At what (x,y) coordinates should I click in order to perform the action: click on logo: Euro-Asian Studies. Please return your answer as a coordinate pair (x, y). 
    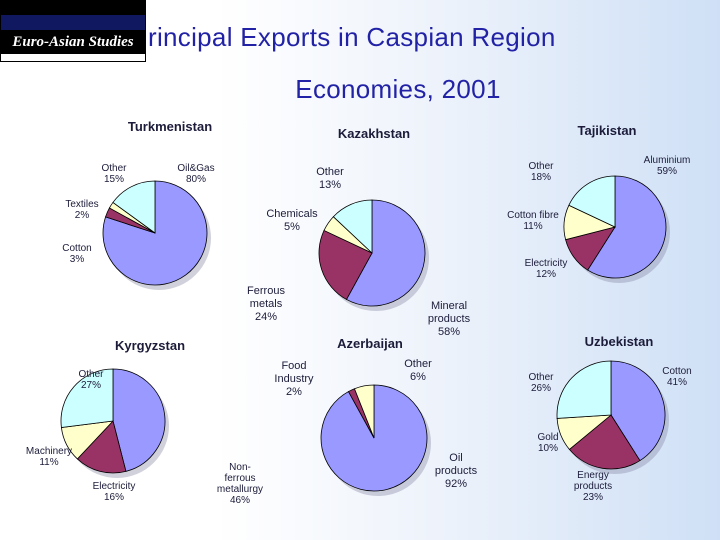
    Looking at the image, I should click on (73, 31).